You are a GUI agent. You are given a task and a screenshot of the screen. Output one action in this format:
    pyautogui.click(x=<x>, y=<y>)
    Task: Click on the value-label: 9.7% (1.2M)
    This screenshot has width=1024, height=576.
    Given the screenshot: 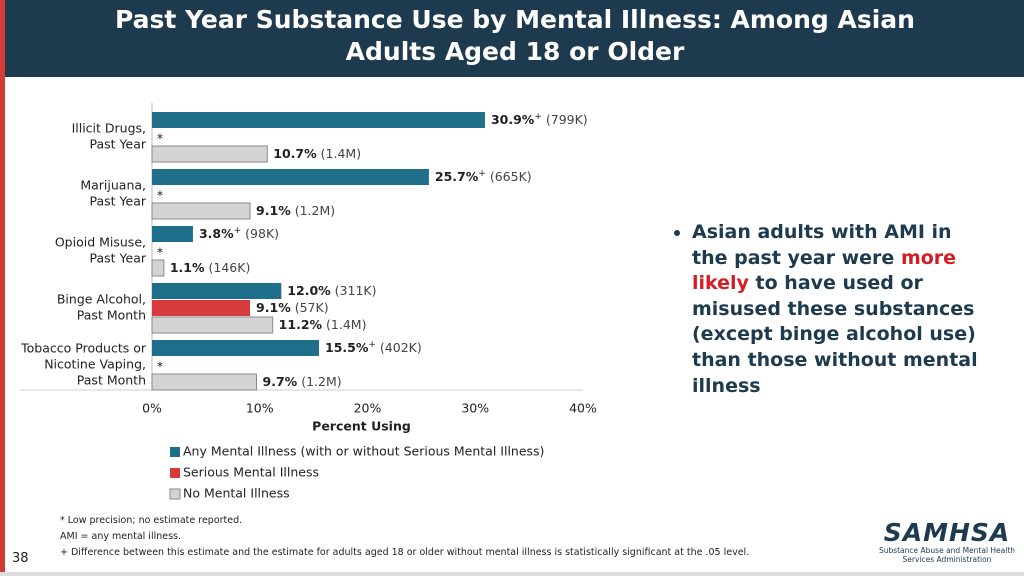 What is the action you would take?
    pyautogui.click(x=302, y=381)
    